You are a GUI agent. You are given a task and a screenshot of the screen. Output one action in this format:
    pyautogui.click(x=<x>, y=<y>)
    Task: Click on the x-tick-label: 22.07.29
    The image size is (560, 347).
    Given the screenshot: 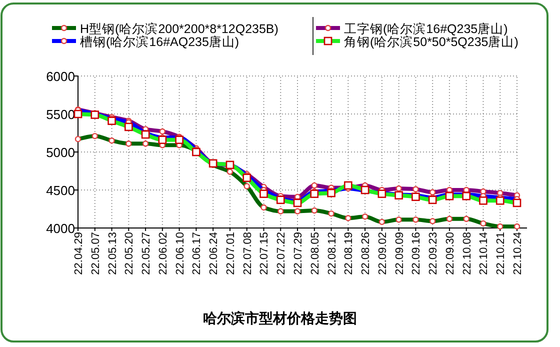 What is the action you would take?
    pyautogui.click(x=298, y=253)
    